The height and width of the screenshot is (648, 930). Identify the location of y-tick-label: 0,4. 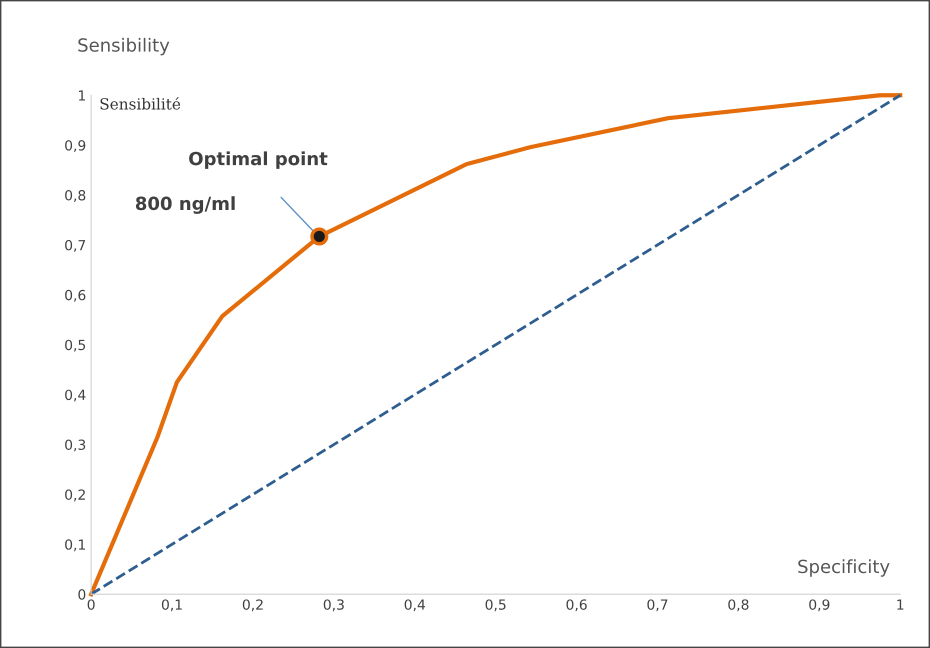
(75, 396).